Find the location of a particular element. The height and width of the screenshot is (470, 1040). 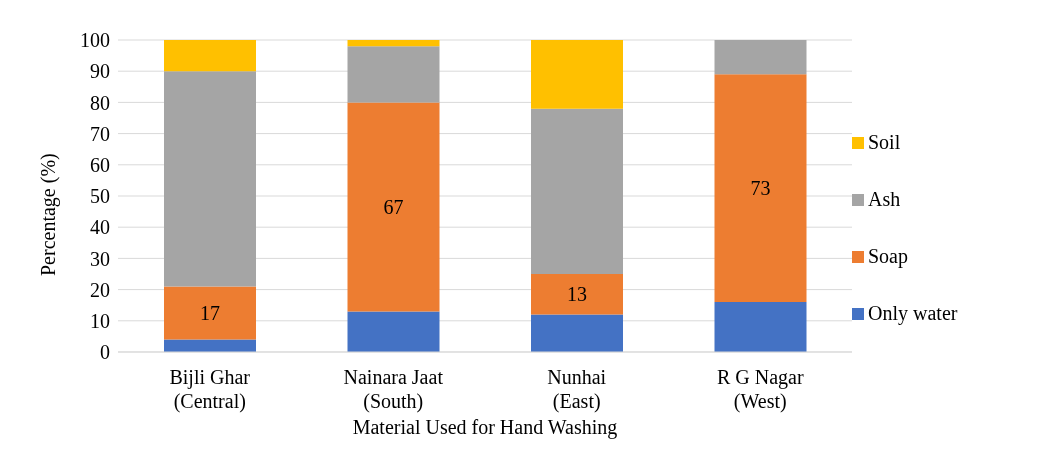

x-axis-title: Material Used for Hand Washing is located at coordinates (485, 427).